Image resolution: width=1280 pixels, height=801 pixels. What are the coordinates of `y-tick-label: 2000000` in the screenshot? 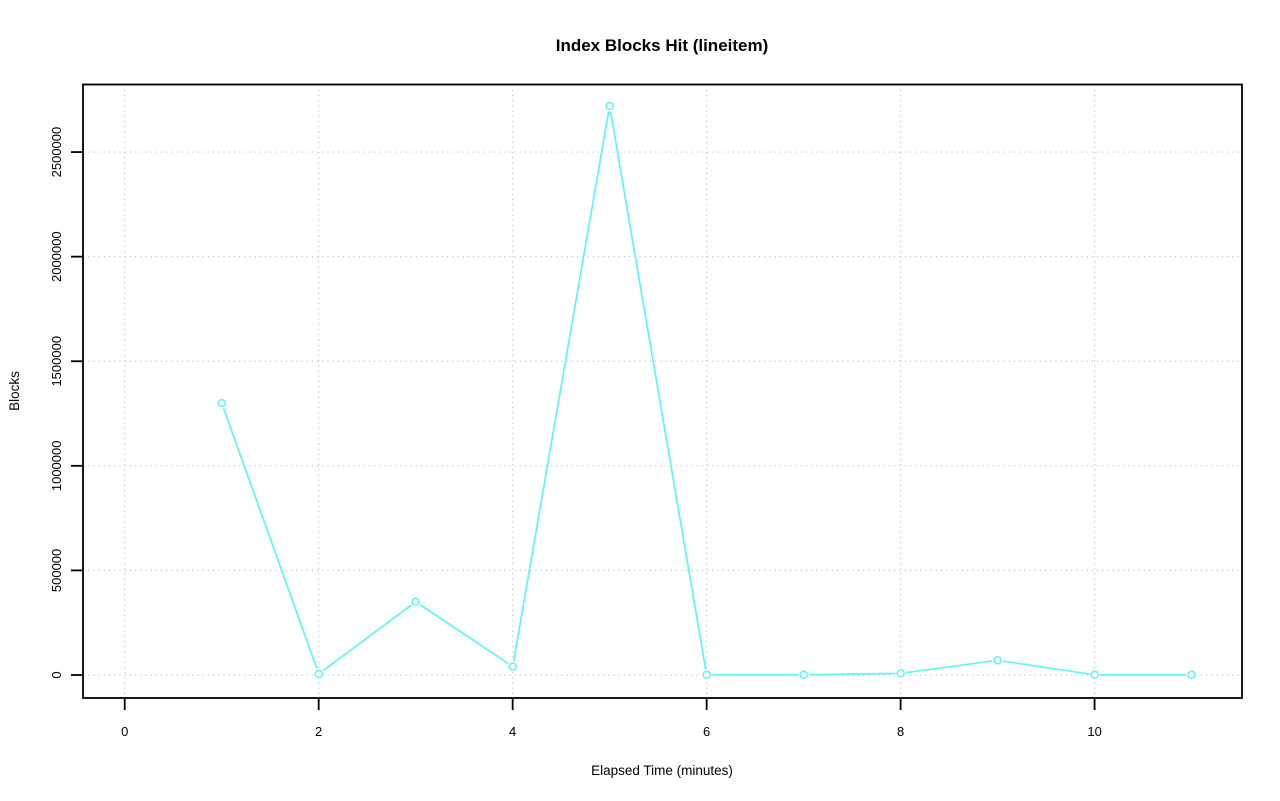 It's located at (56, 256).